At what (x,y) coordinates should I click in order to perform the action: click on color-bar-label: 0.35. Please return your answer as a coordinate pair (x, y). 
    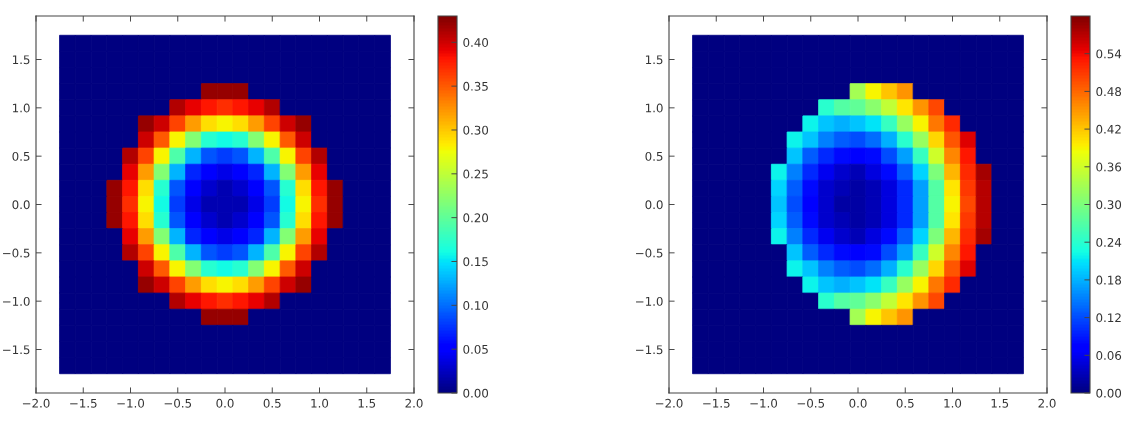
    Looking at the image, I should click on (475, 86).